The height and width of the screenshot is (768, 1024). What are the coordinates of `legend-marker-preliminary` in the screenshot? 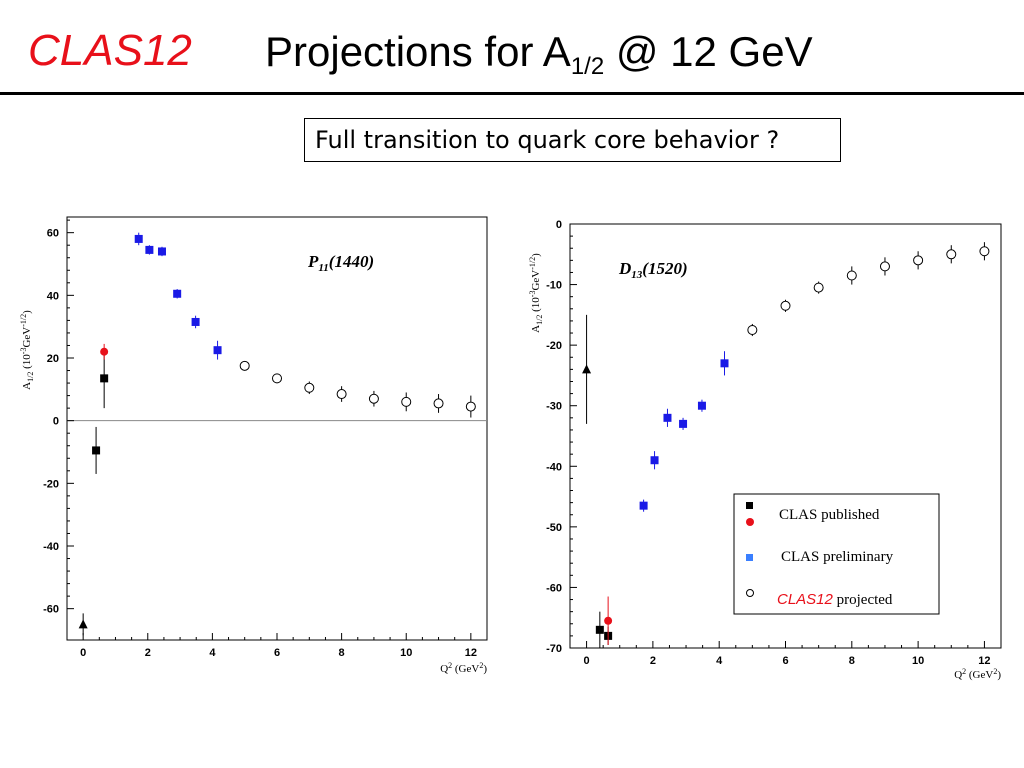 It's located at (749, 557).